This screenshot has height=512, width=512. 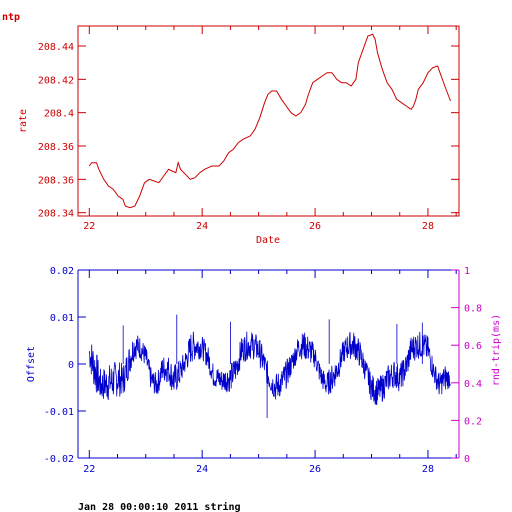 I want to click on rate-x-tick-label: 26, so click(x=315, y=226).